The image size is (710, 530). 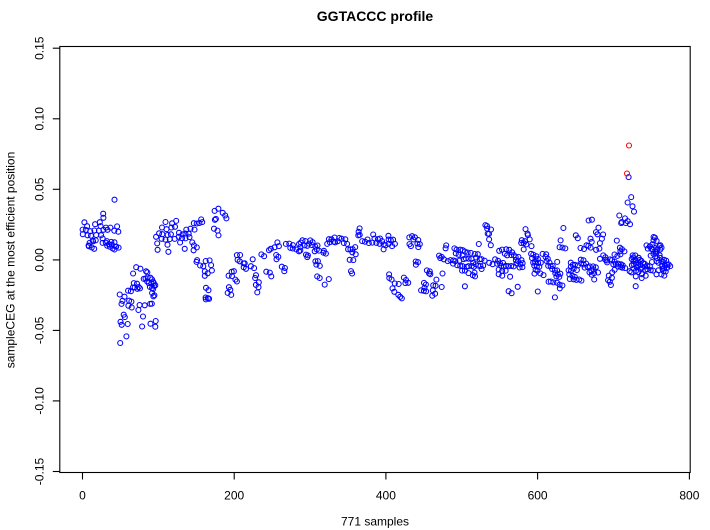 What do you see at coordinates (39, 472) in the screenshot?
I see `svg-text: -0.15` at bounding box center [39, 472].